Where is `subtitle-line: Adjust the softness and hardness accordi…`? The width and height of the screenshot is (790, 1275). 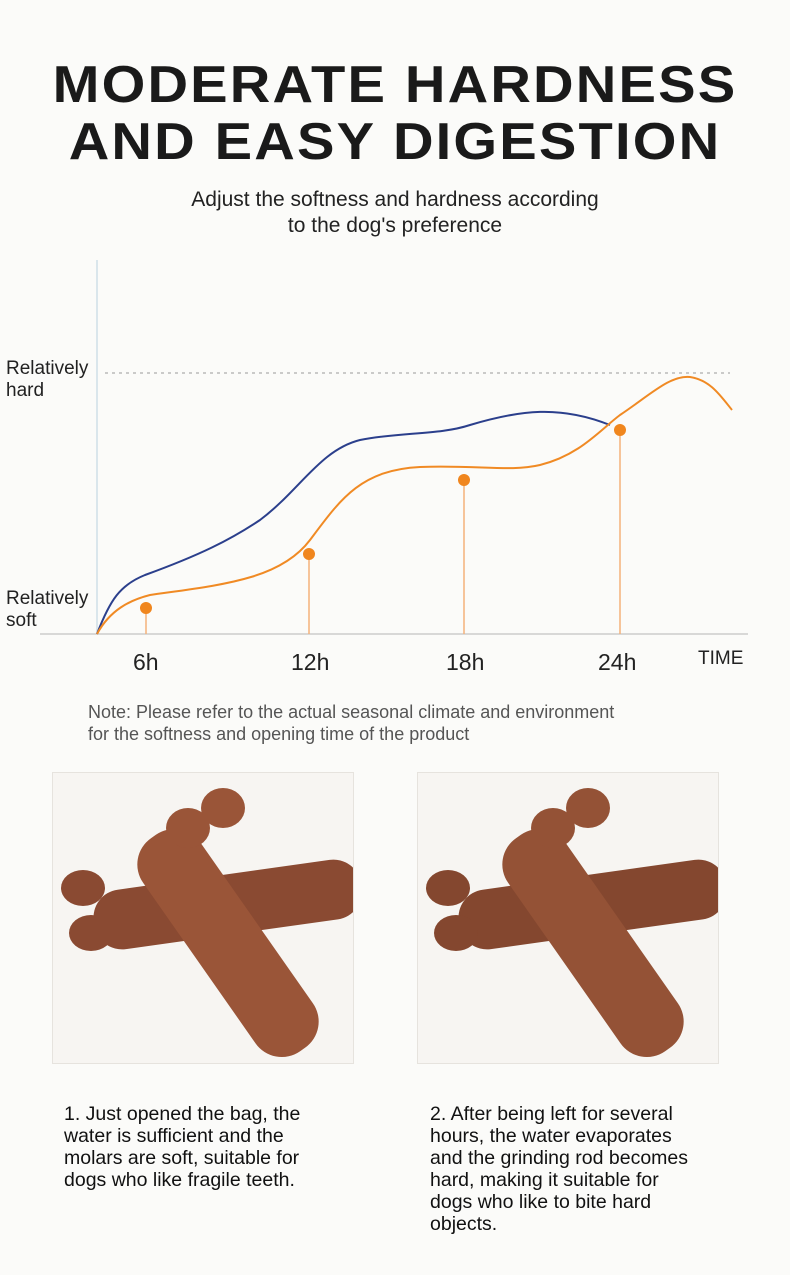
subtitle-line: Adjust the softness and hardness accordi… is located at coordinates (395, 199).